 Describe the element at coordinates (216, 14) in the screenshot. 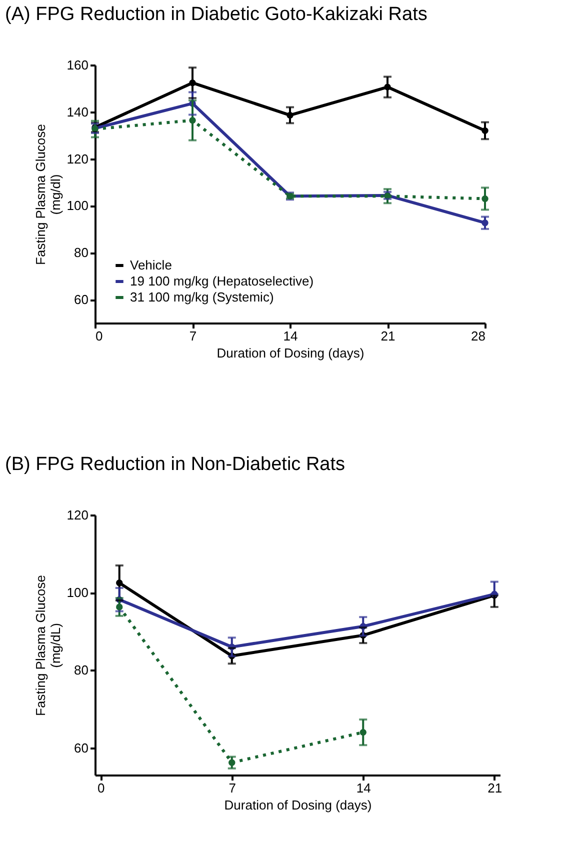

I see `chart-title: (A) FPG Reduction in Diabetic Goto-Kakizaki Rats` at that location.